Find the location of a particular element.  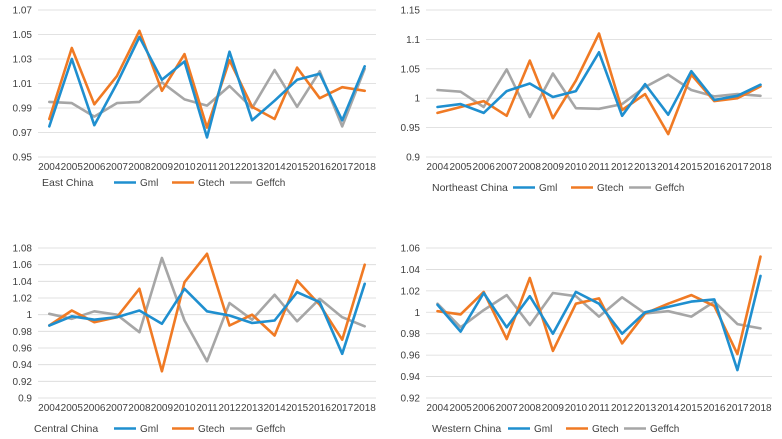

x-tick-label: 2007 is located at coordinates (117, 167).